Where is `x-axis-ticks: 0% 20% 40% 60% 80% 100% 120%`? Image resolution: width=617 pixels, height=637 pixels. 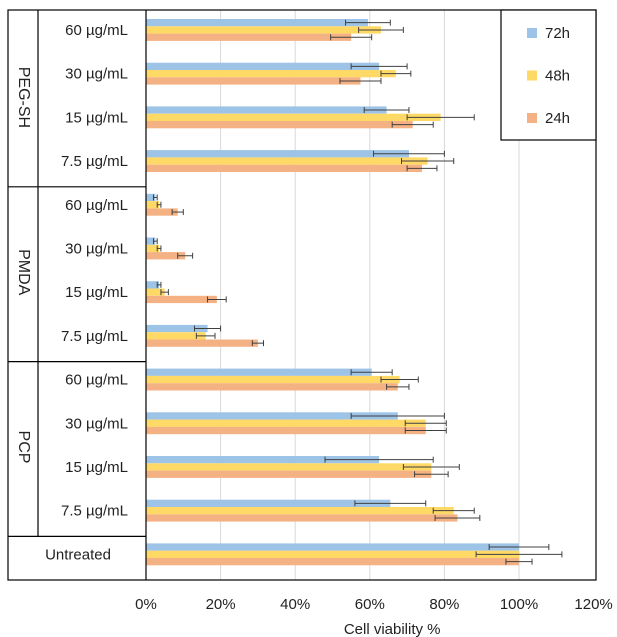 x-axis-ticks: 0% 20% 40% 60% 80% 100% 120% is located at coordinates (374, 604).